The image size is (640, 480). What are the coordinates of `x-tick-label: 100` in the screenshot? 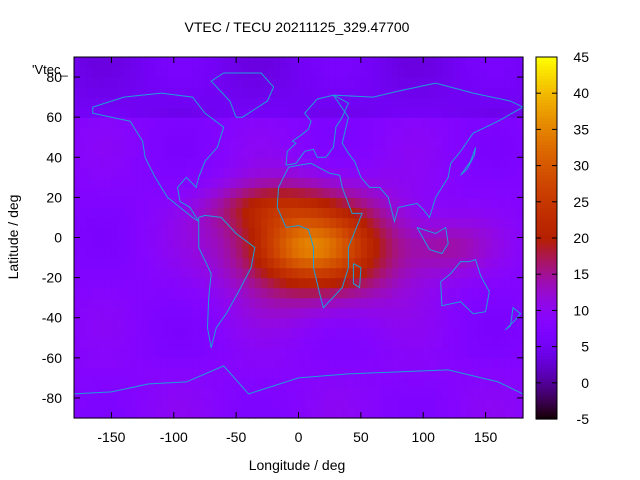 It's located at (424, 437).